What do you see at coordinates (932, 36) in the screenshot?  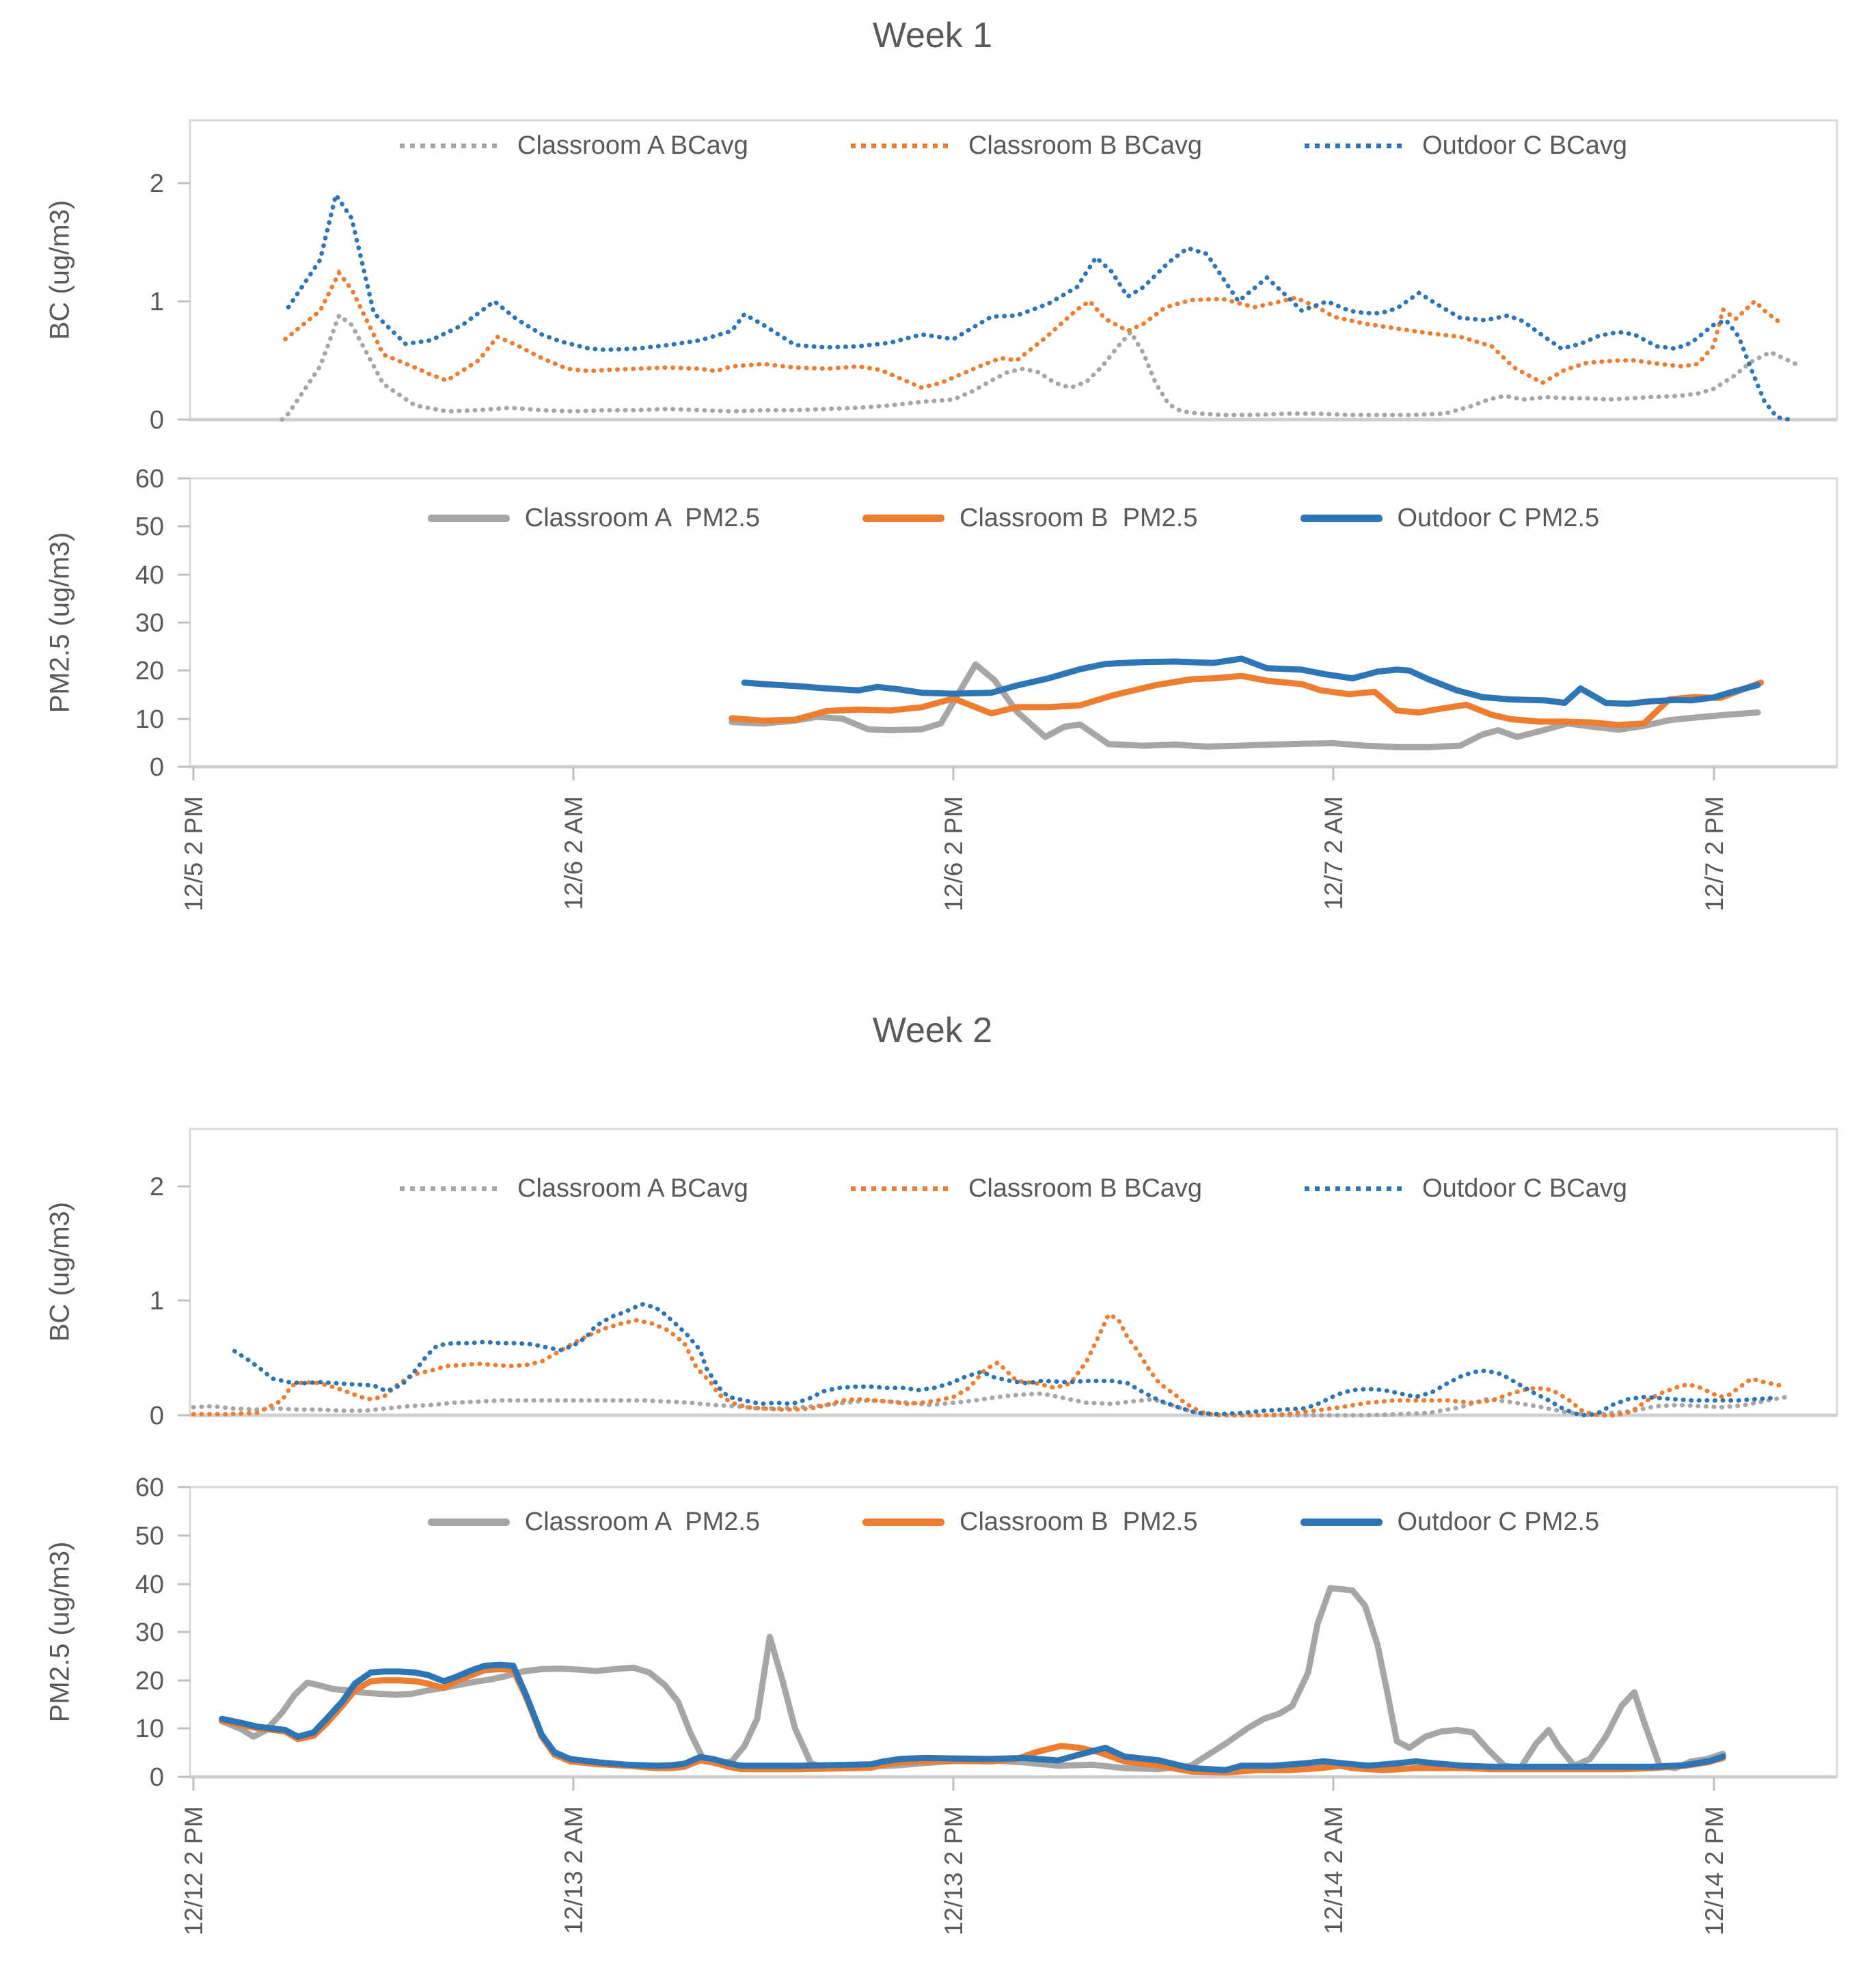 I see `week1-title: Week 1` at bounding box center [932, 36].